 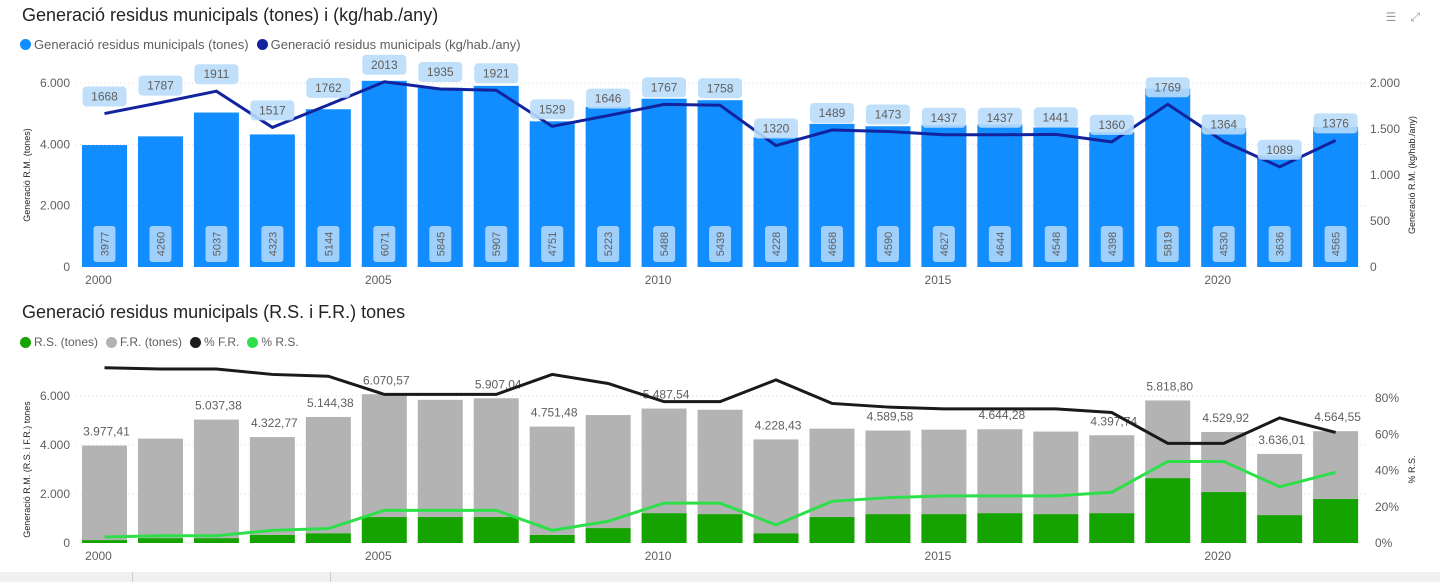 I want to click on bar-rs-2022, so click(x=1336, y=520).